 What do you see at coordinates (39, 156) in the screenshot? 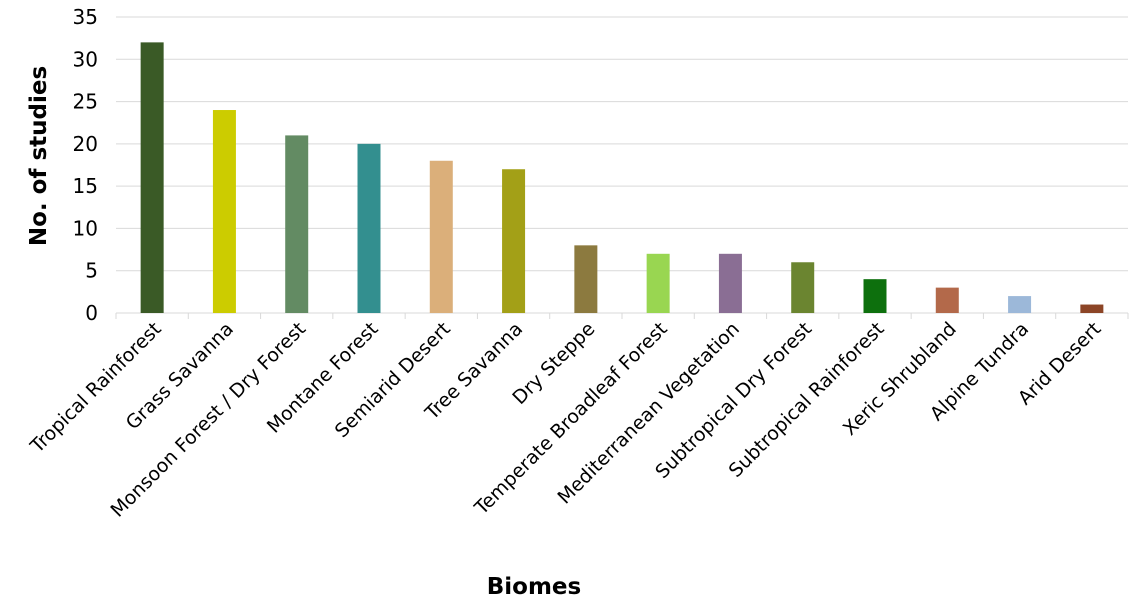
I see `y-axis-title: No. of studies` at bounding box center [39, 156].